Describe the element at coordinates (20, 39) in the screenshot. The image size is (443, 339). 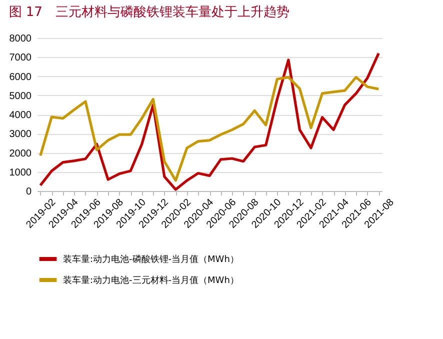
I see `y-tick-label: 8000` at that location.